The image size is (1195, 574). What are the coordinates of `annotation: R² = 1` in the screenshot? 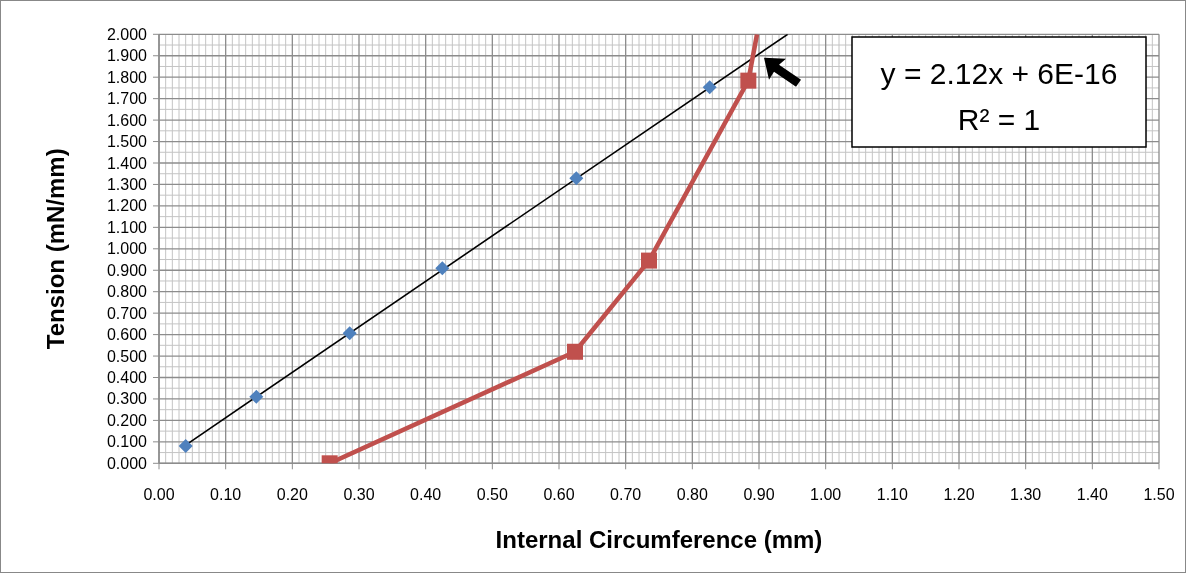 It's located at (999, 119).